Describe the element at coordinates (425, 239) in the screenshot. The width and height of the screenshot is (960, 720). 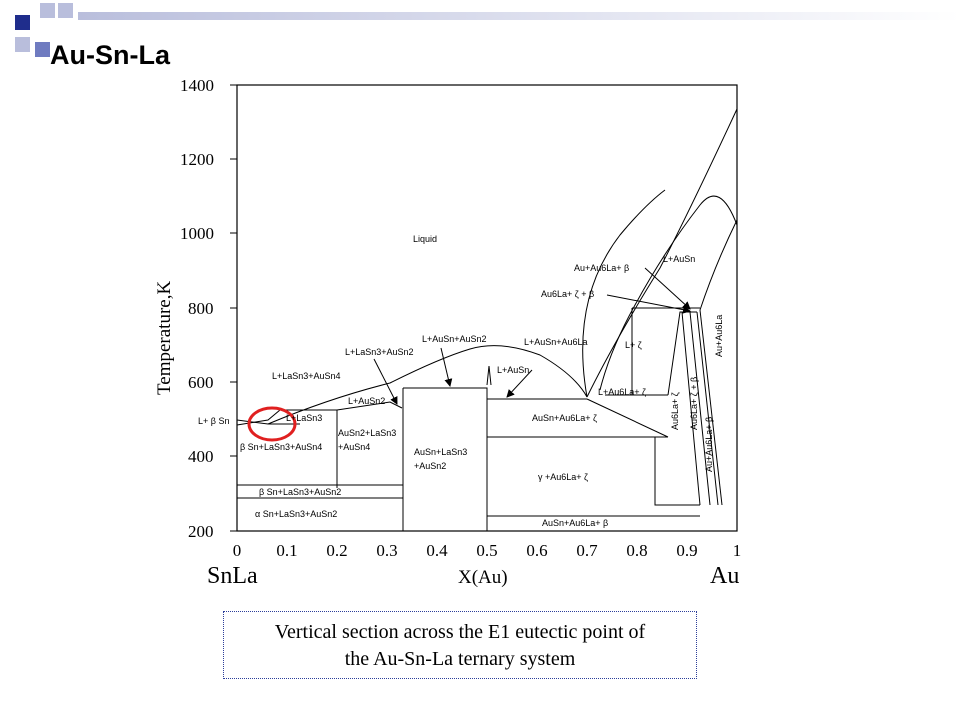
I see `region-label: Liquid` at that location.